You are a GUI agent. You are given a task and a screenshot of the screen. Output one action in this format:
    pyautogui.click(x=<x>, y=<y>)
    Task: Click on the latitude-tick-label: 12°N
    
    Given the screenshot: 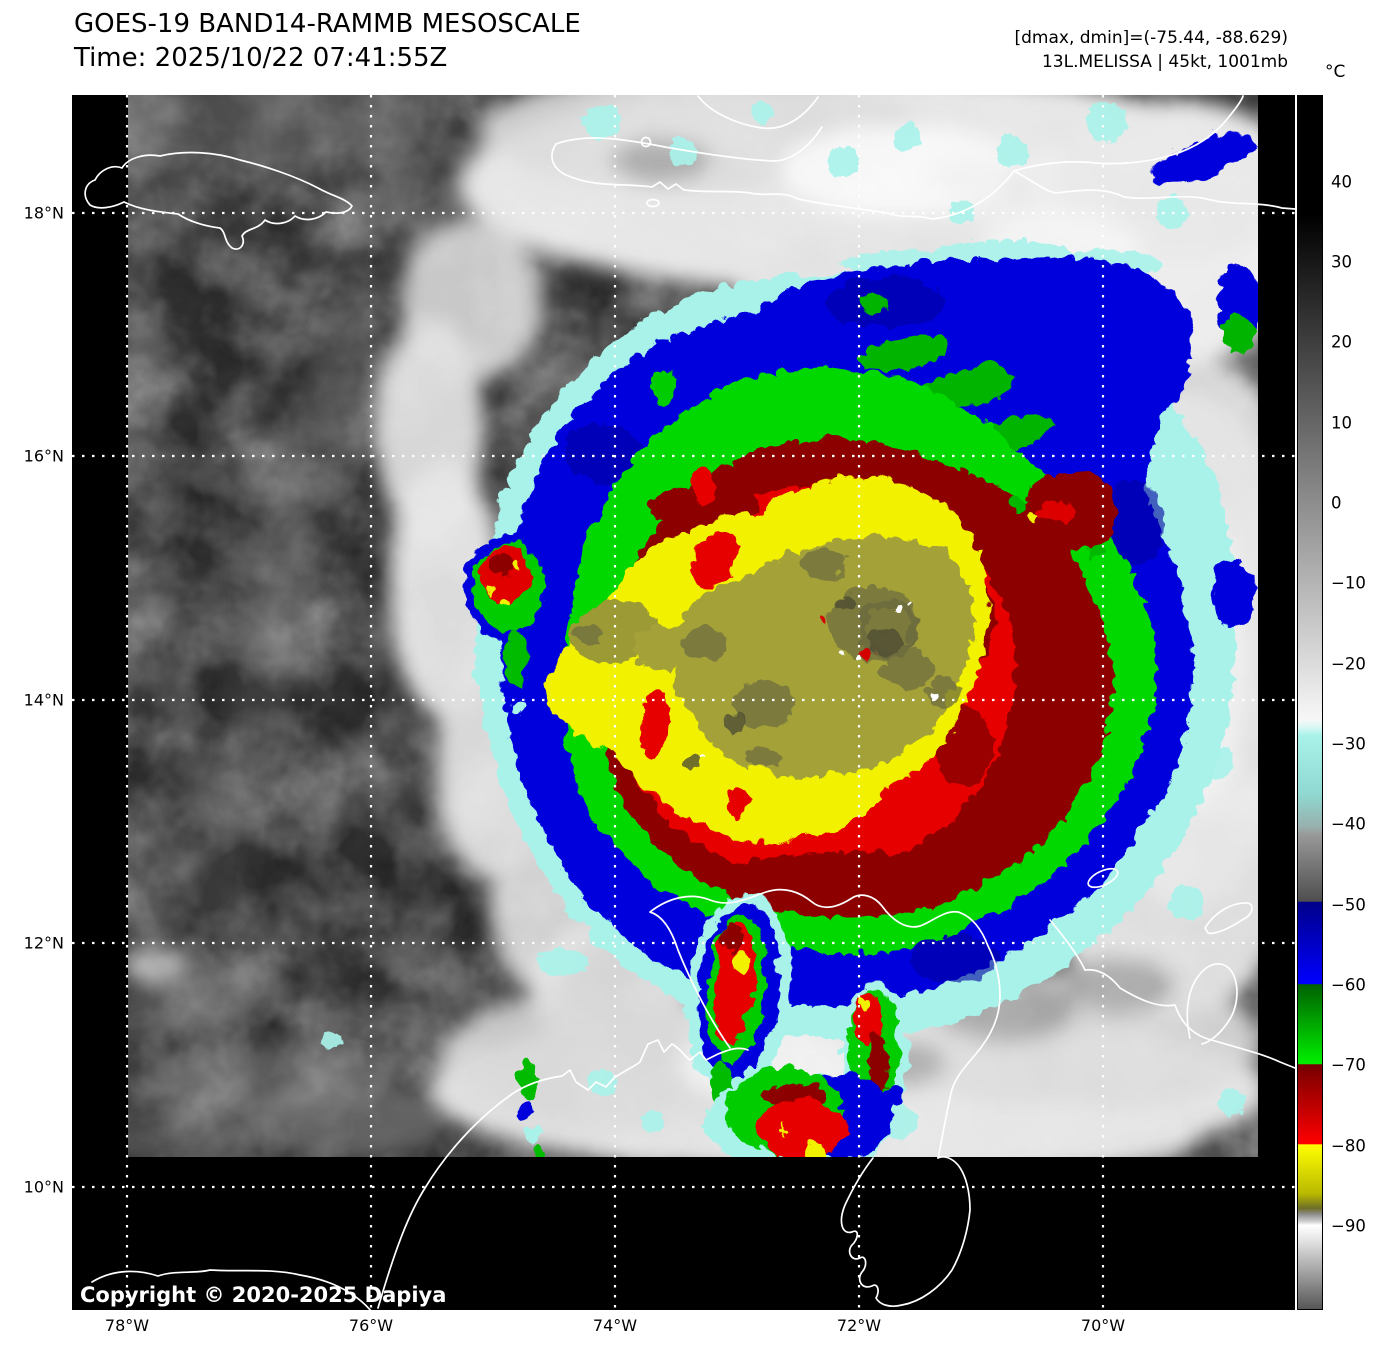 What is the action you would take?
    pyautogui.click(x=43, y=943)
    